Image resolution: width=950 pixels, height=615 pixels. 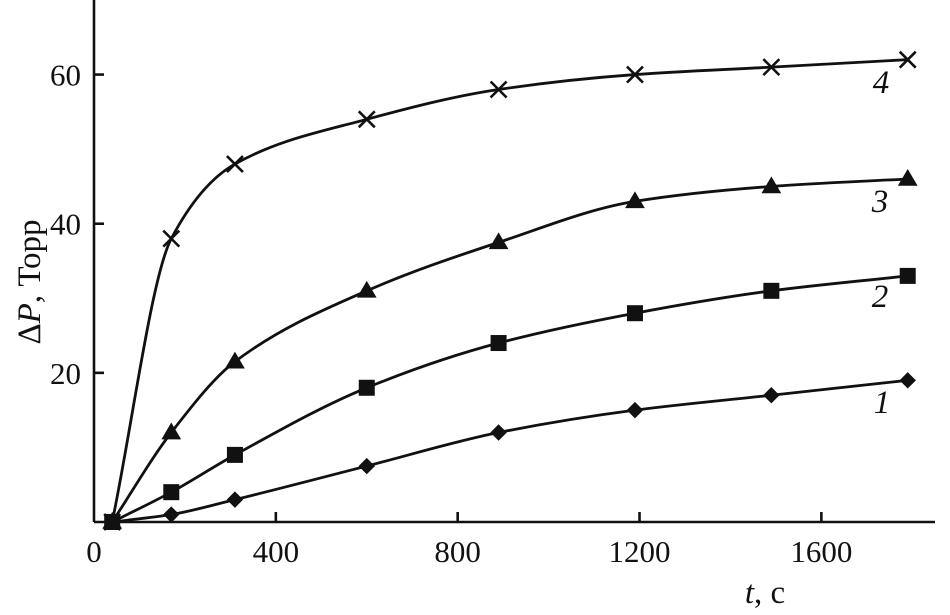 I want to click on x-tick-label: 0, so click(x=94, y=551).